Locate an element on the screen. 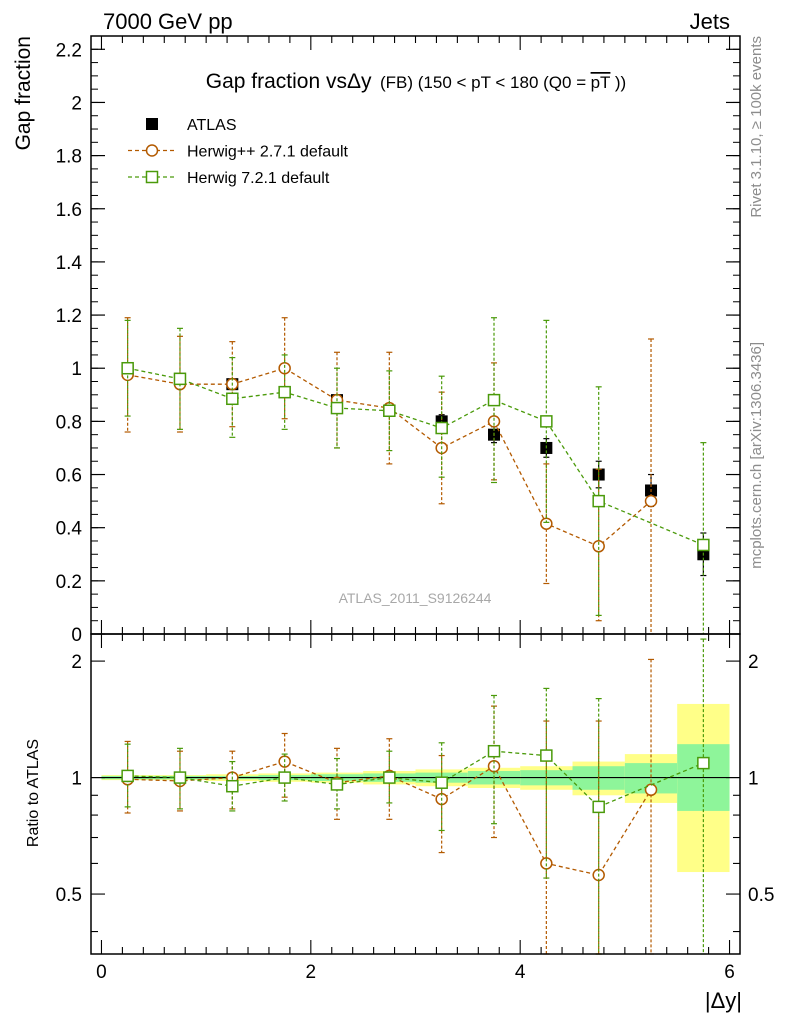 Image resolution: width=786 pixels, height=1024 pixels. series-line is located at coordinates (415, 456).